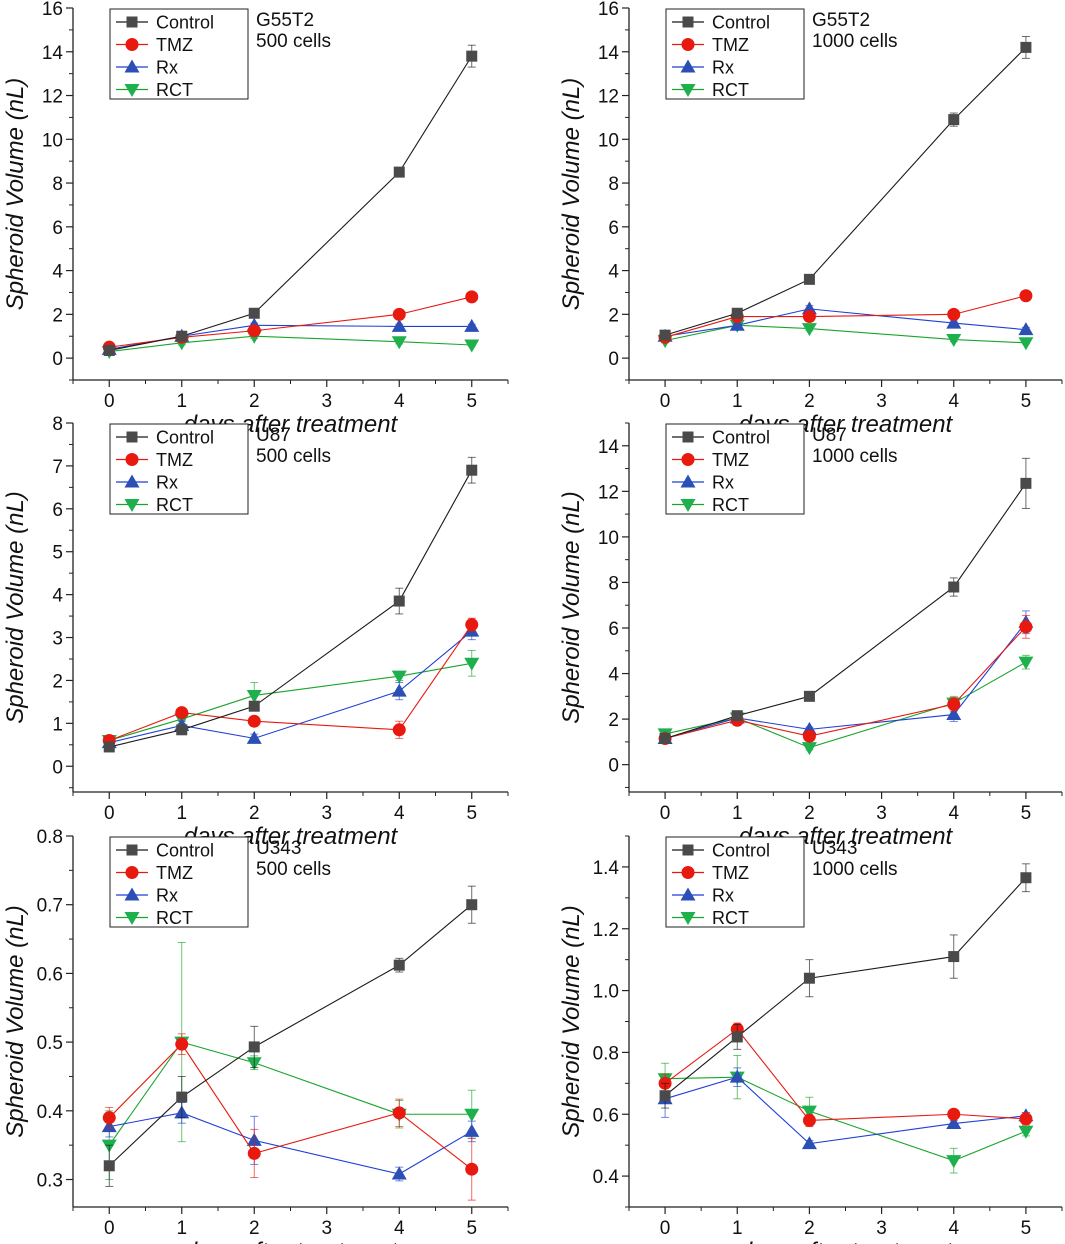 This screenshot has height=1244, width=1065. I want to click on panel-annotation: U343, so click(278, 848).